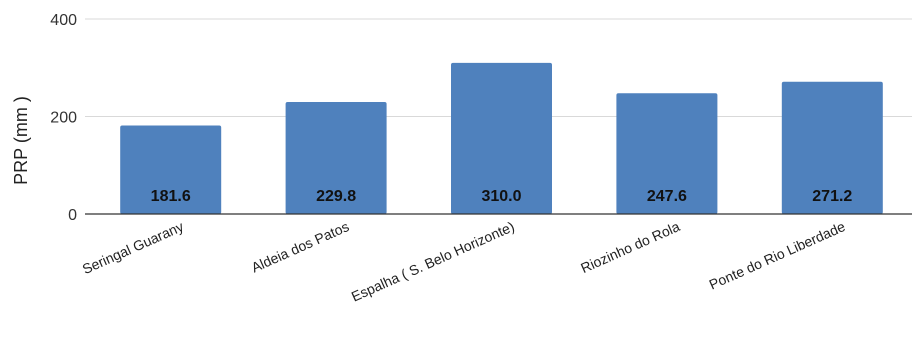  Describe the element at coordinates (667, 196) in the screenshot. I see `data-label-3: 247.6` at that location.